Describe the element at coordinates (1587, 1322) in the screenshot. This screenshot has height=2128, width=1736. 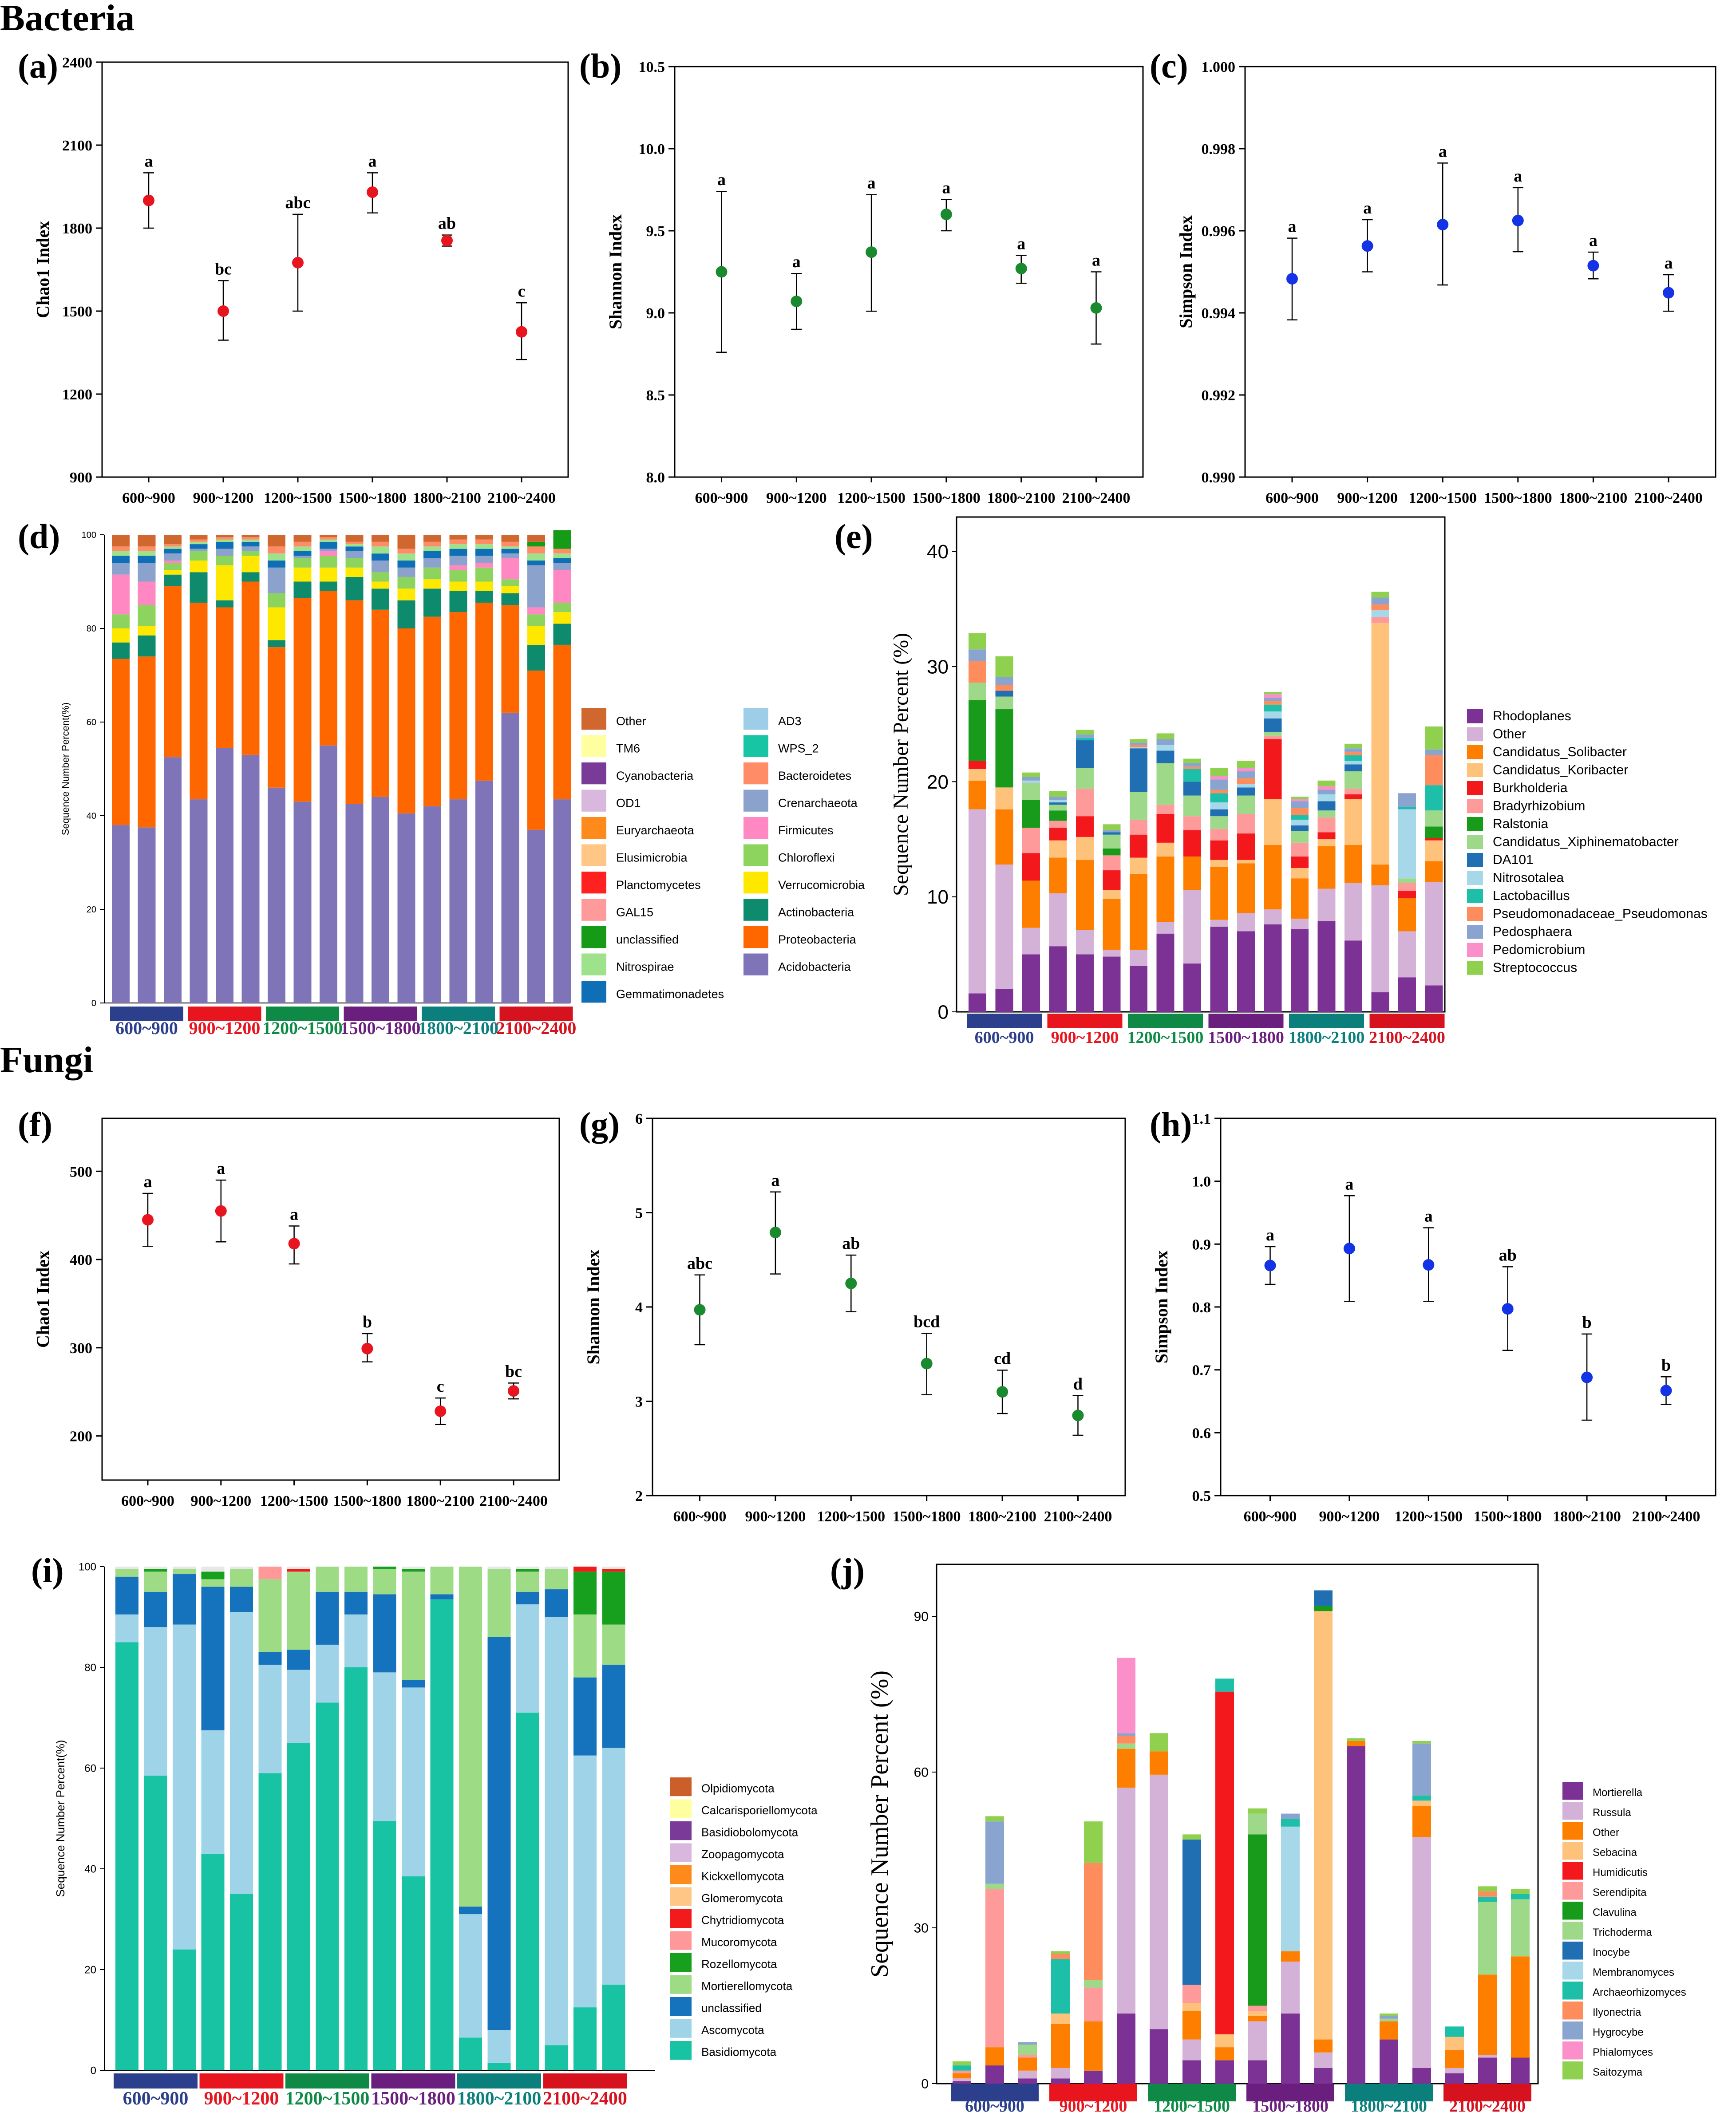
I see `significance-letter: b` at that location.